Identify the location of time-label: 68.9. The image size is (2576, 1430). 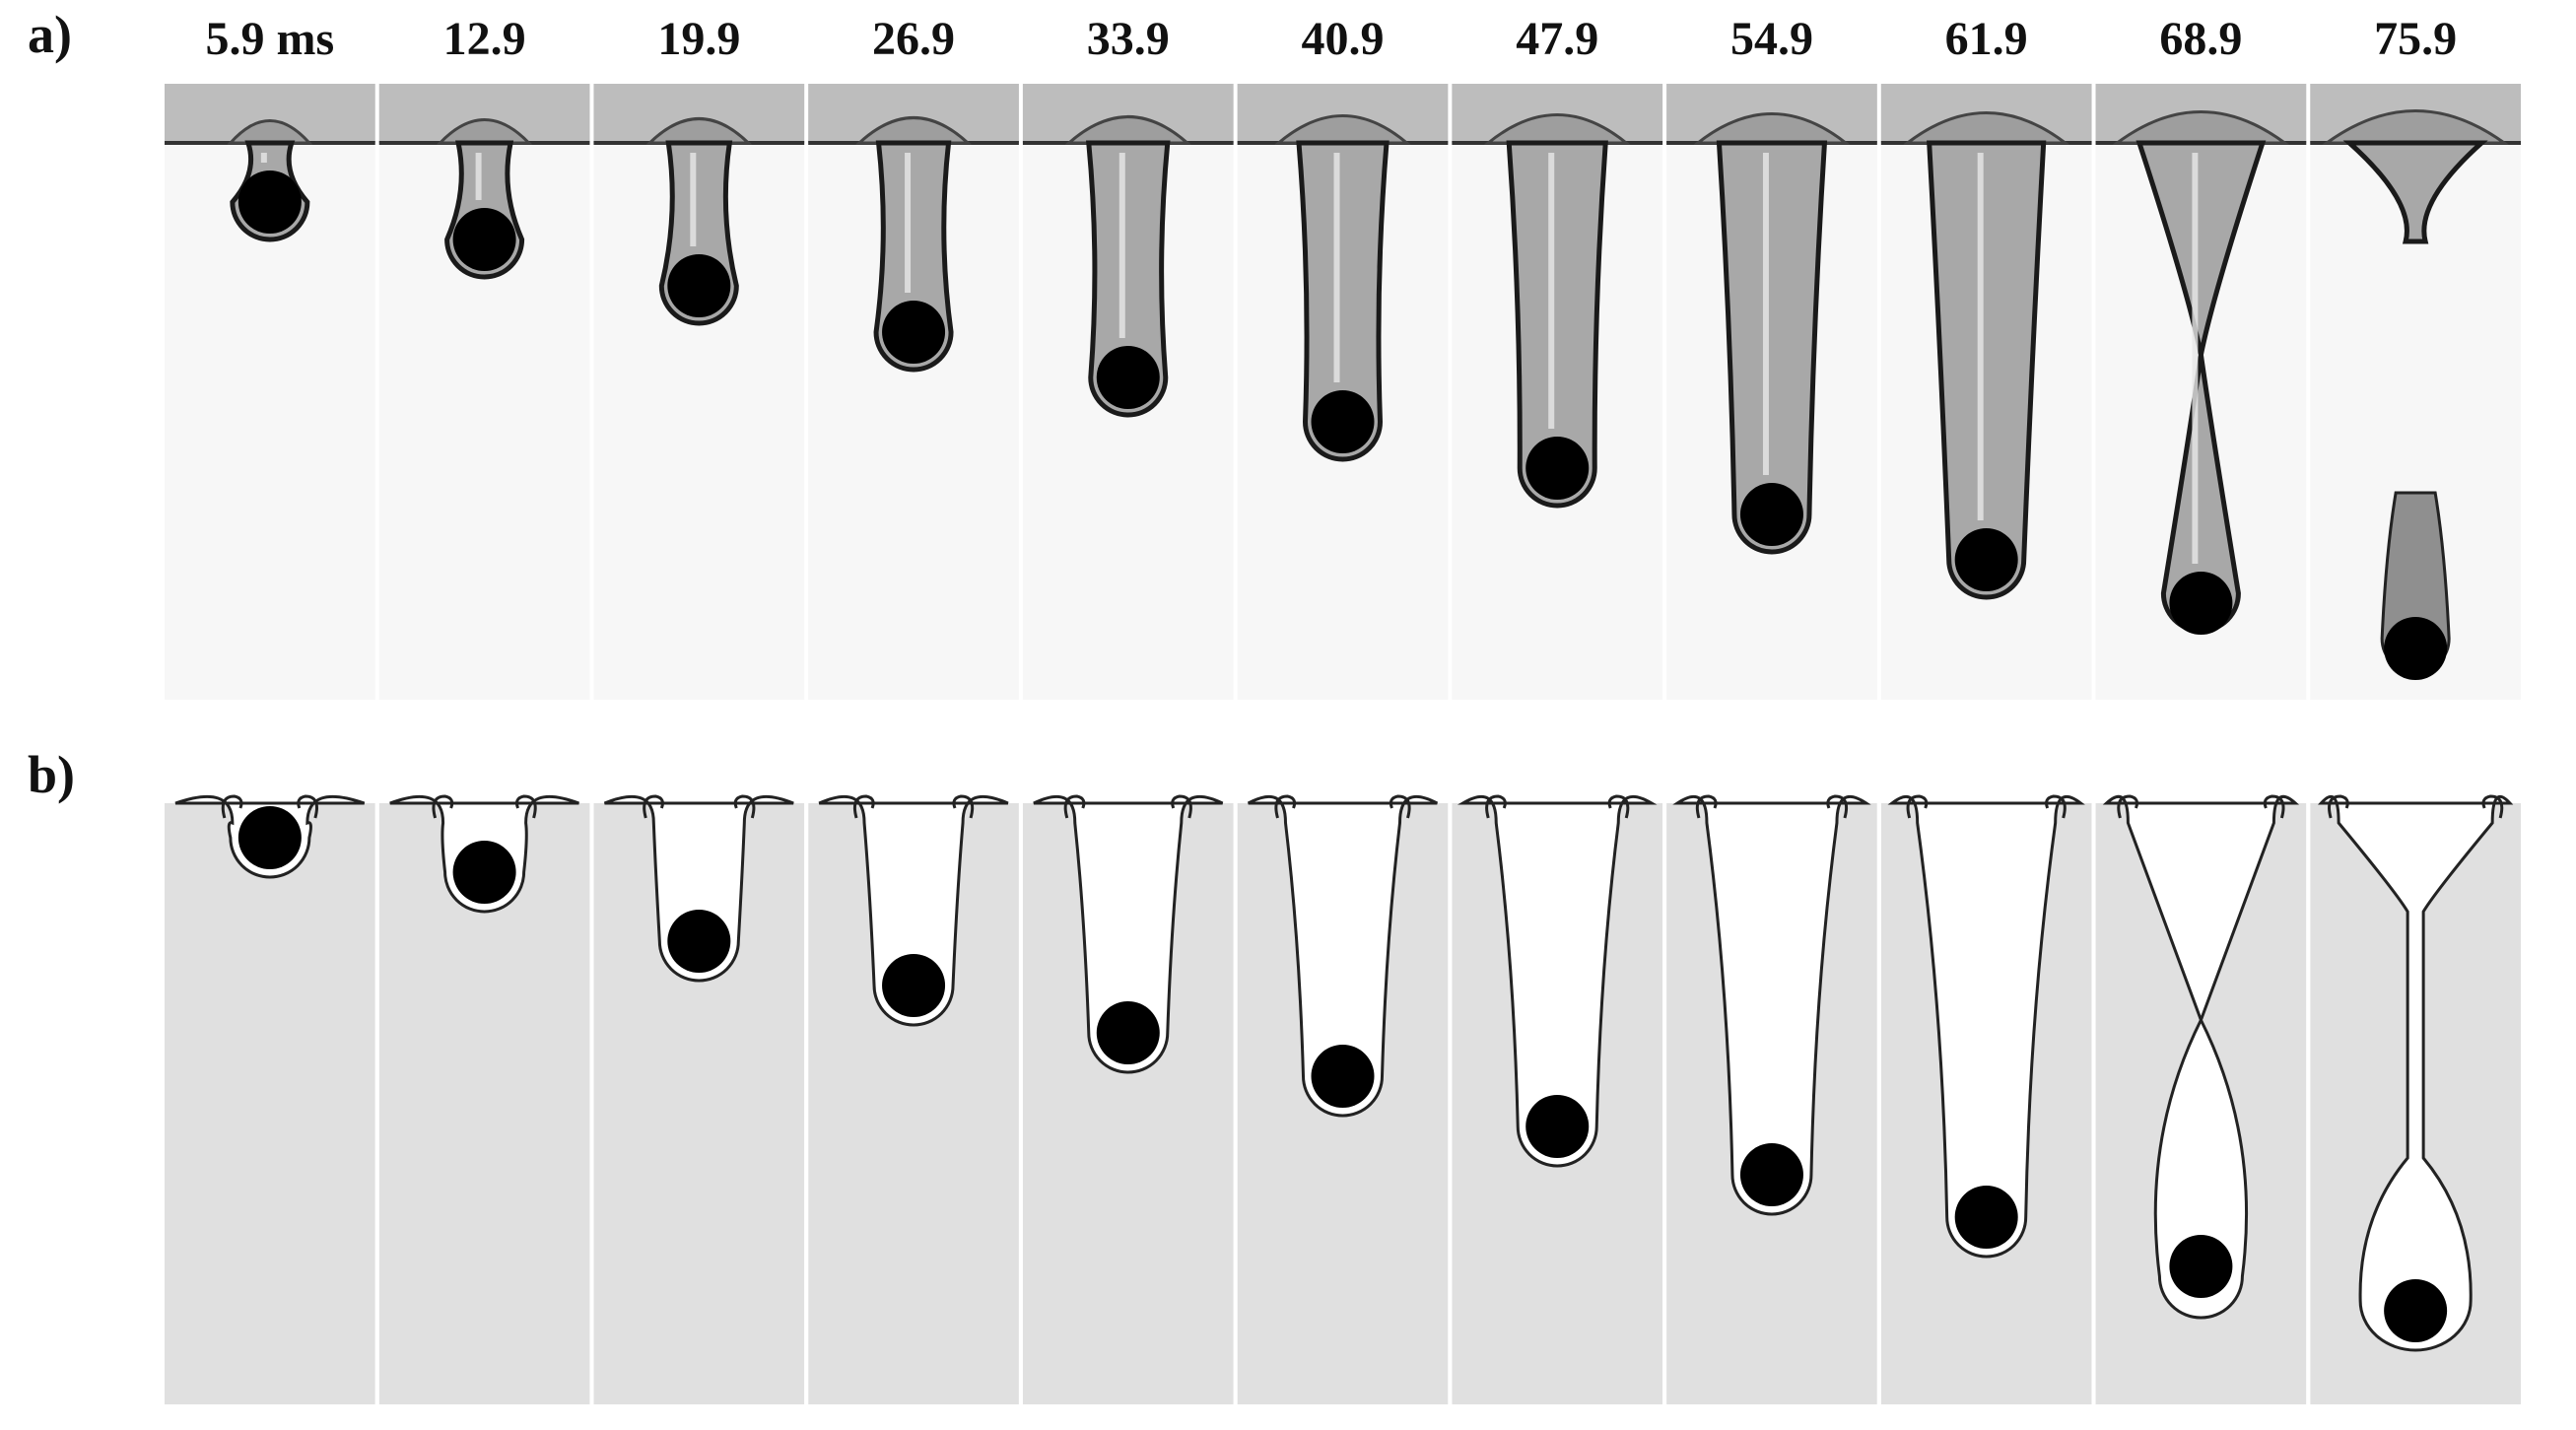
(2201, 39).